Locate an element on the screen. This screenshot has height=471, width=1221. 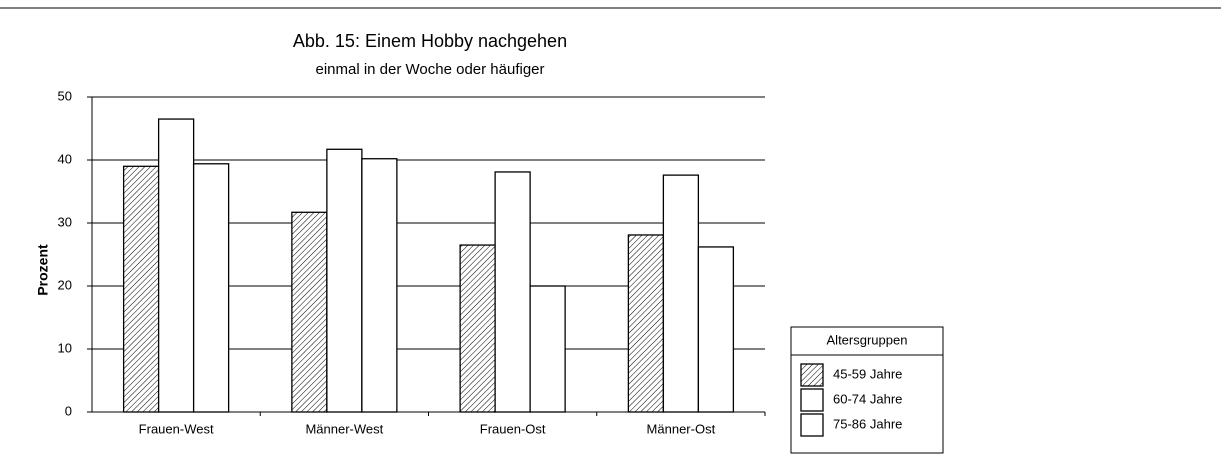
y-tick-label: 30 is located at coordinates (65, 221).